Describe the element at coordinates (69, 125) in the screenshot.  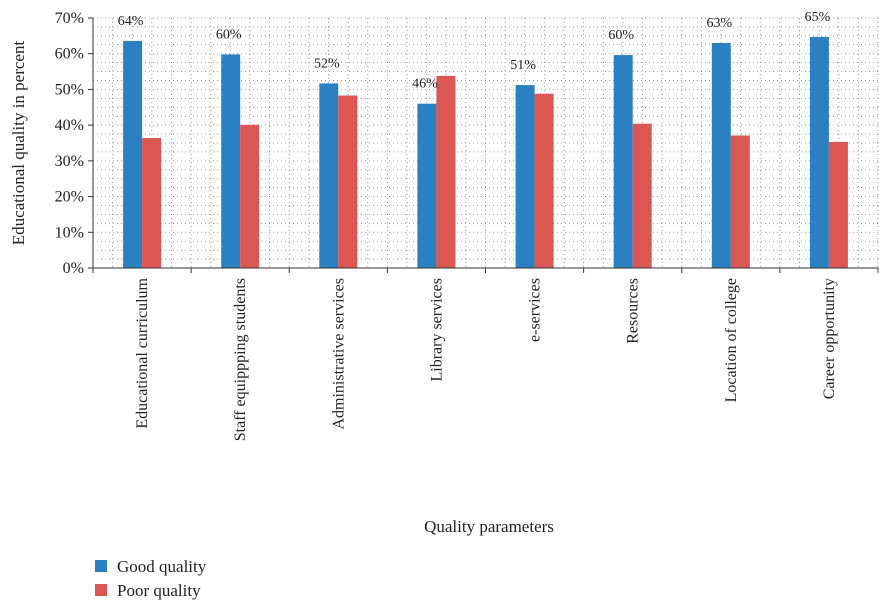
I see `y-tick-label: 40%` at that location.